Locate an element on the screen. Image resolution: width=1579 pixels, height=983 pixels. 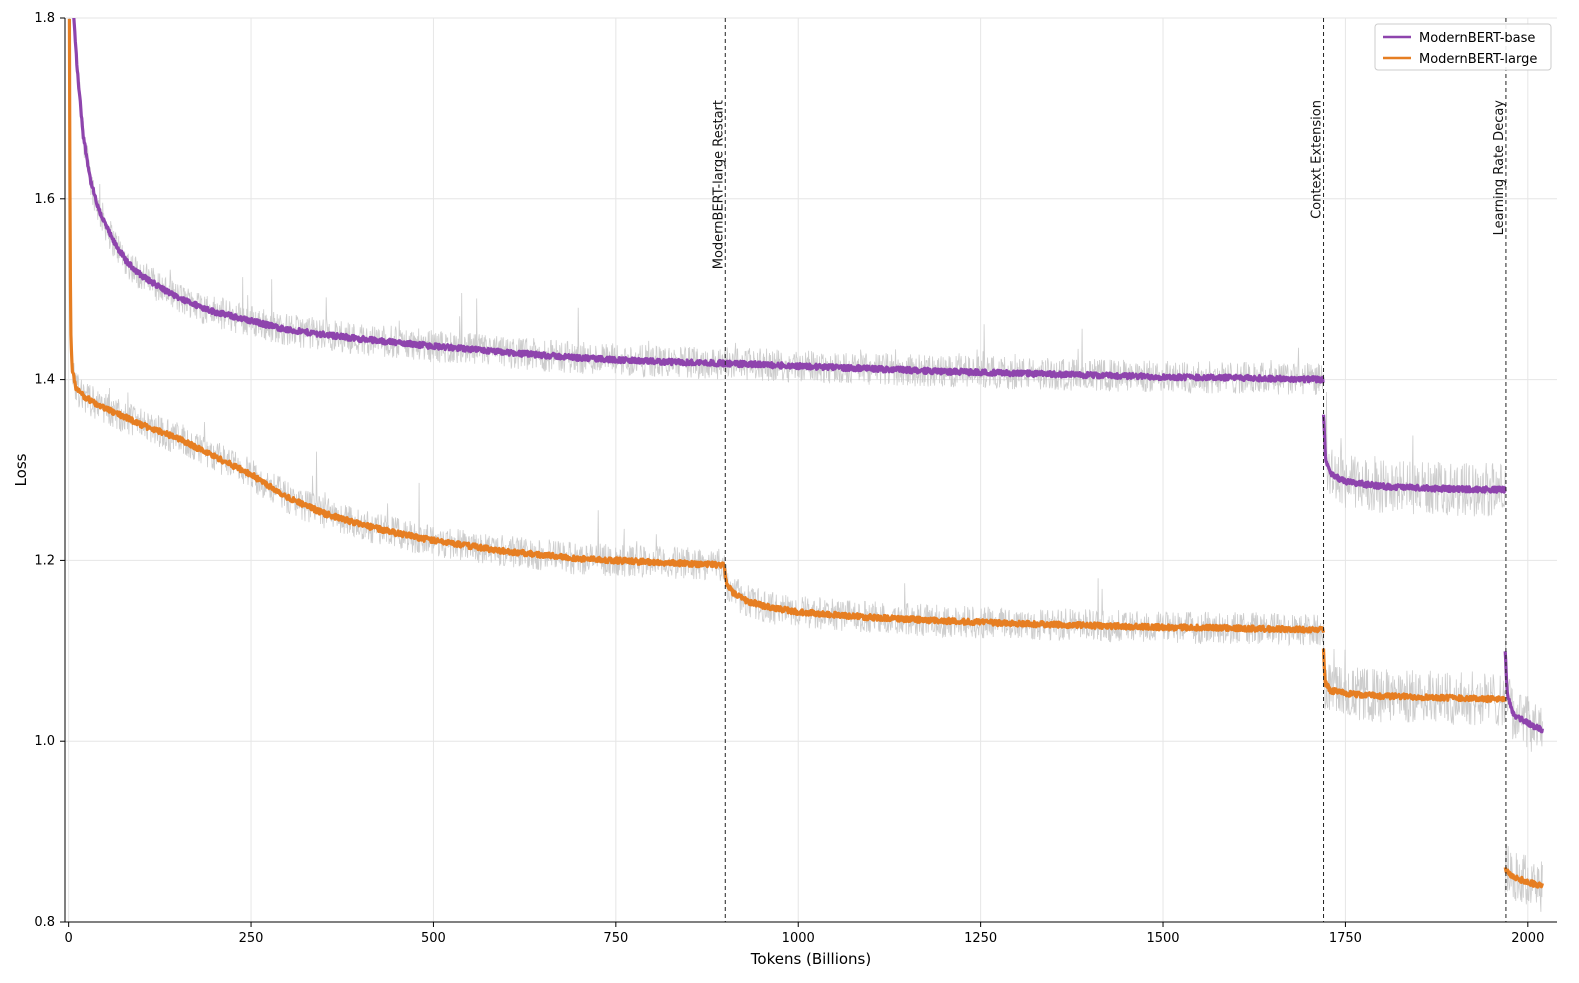
x-tick-label: 0 is located at coordinates (69, 938).